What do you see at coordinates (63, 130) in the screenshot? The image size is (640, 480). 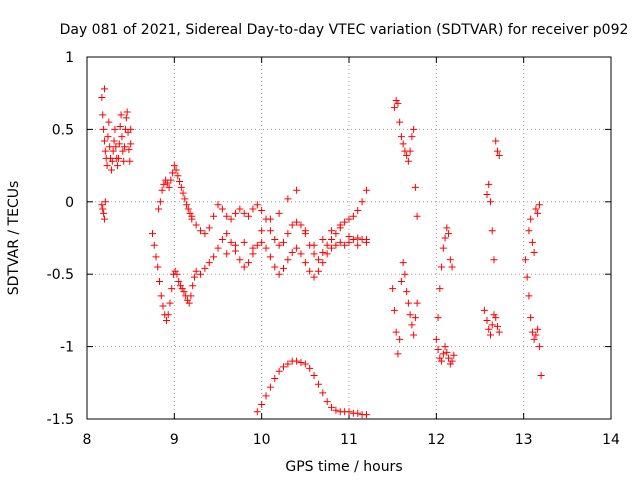 I see `y-tick-label: 0.5` at bounding box center [63, 130].